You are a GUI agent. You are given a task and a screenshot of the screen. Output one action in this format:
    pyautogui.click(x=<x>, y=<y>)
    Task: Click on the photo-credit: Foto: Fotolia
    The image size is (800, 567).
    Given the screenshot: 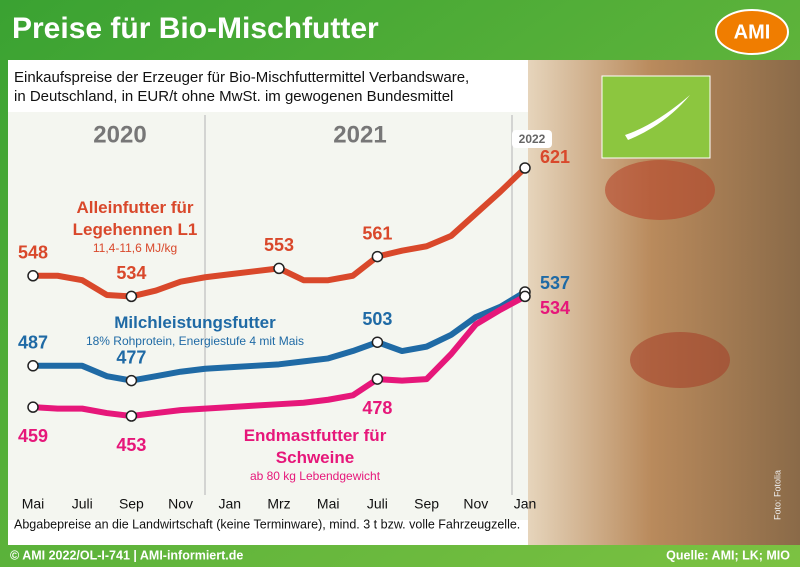 What is the action you would take?
    pyautogui.click(x=777, y=495)
    